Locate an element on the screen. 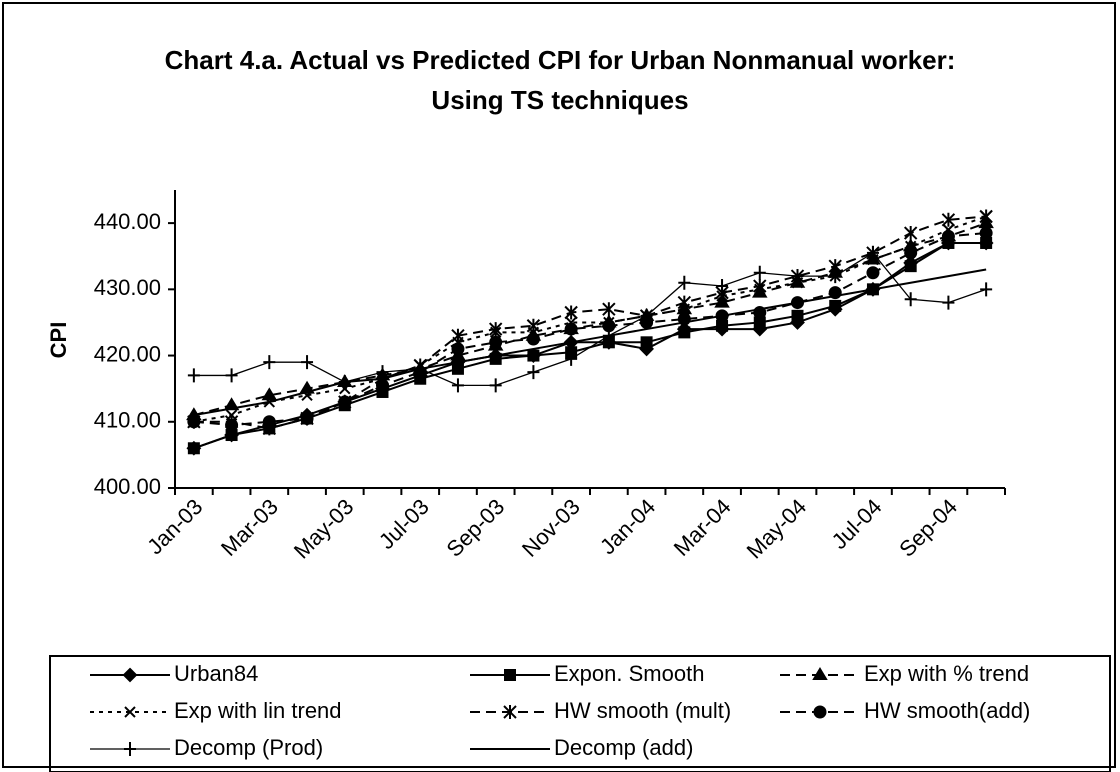 This screenshot has height=772, width=1120. legend-box is located at coordinates (580, 713).